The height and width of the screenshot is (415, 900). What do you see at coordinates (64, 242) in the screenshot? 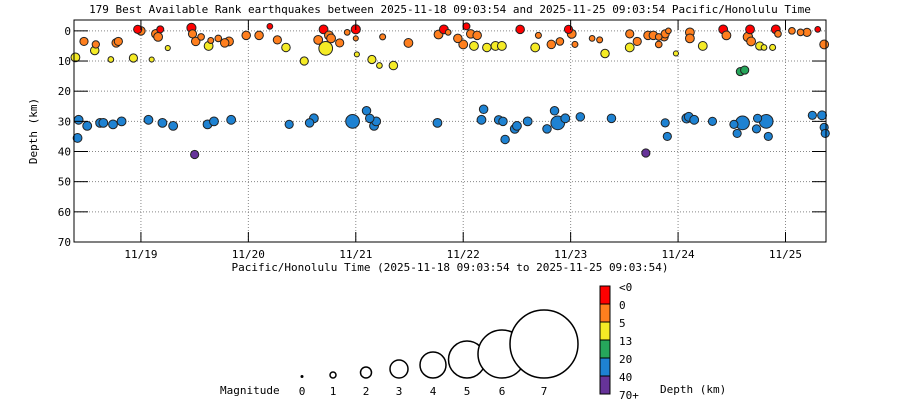
I see `y-tick-label: 70` at bounding box center [64, 242].